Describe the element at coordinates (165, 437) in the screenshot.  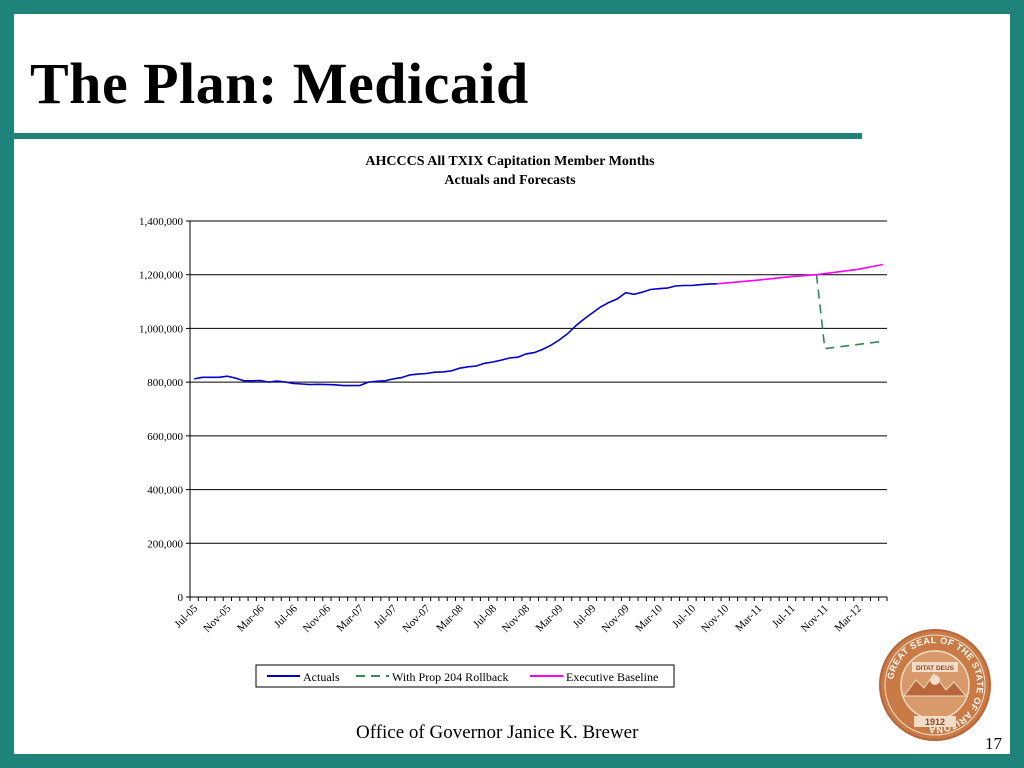
I see `y-tick-label: 600,000` at that location.